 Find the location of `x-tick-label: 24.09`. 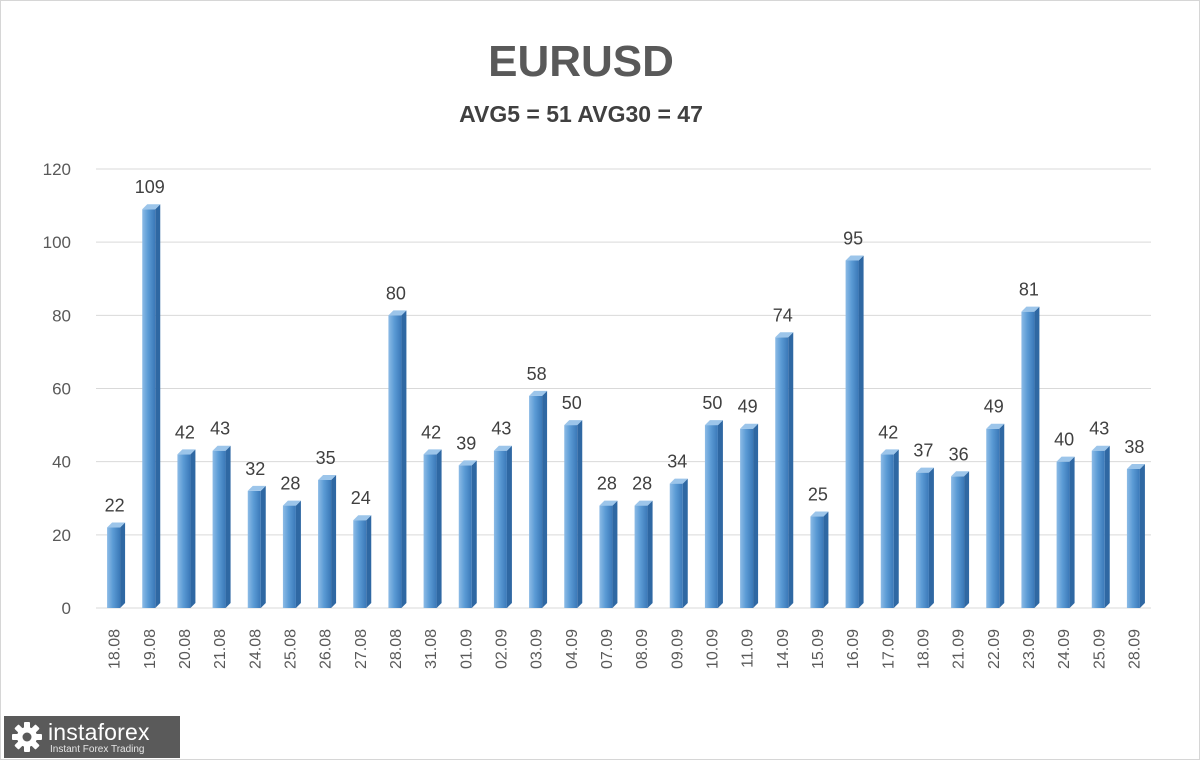

x-tick-label: 24.09 is located at coordinates (1064, 649).